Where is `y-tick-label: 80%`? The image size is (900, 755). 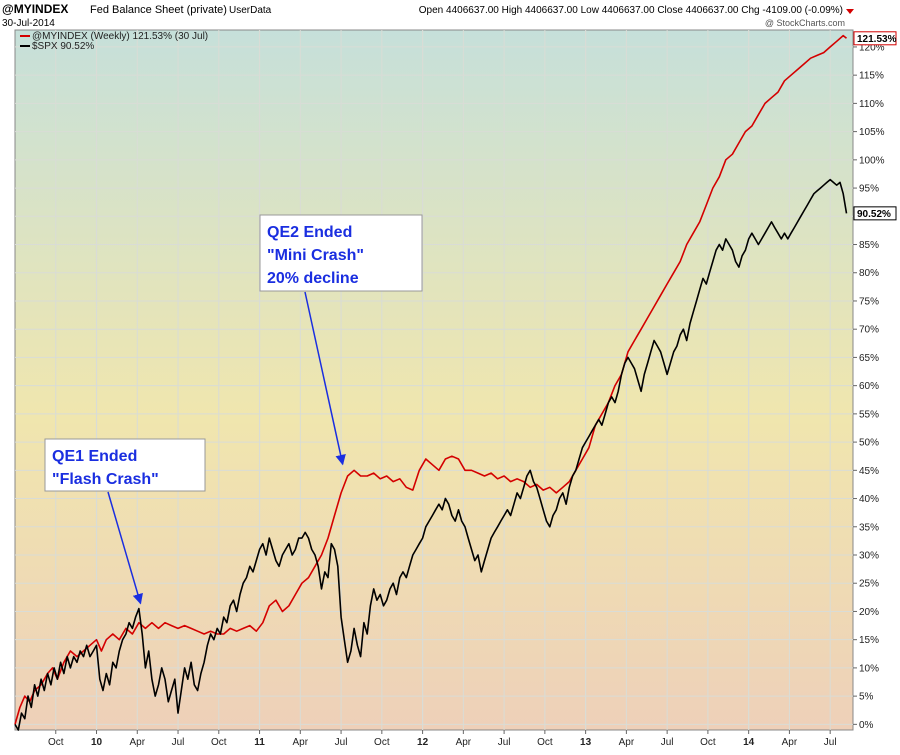 y-tick-label: 80% is located at coordinates (869, 273).